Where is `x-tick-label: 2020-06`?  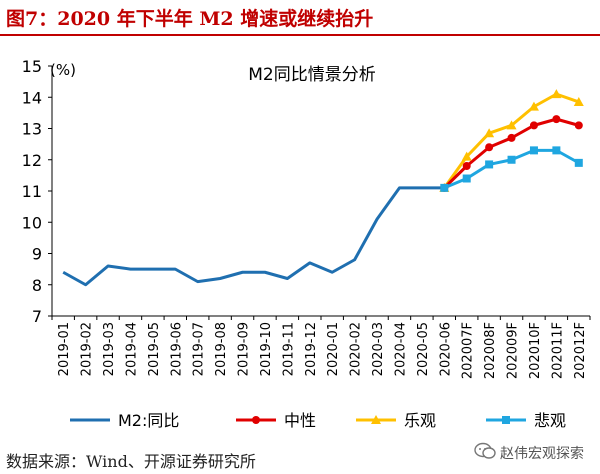 x-tick-label: 2020-06 is located at coordinates (445, 349).